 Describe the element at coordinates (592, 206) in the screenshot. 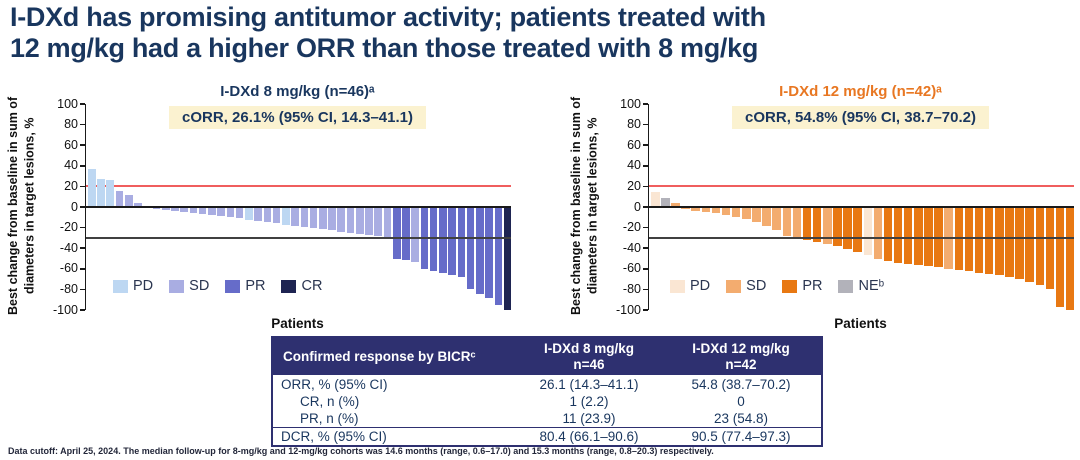

I see `y-axis-label-line2: diameters in target lesions, %` at that location.